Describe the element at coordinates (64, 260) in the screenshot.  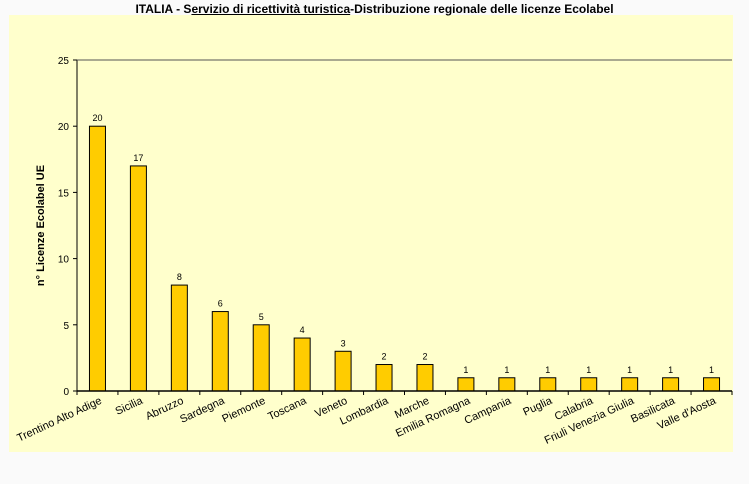
I see `y-tick-label: 10` at that location.